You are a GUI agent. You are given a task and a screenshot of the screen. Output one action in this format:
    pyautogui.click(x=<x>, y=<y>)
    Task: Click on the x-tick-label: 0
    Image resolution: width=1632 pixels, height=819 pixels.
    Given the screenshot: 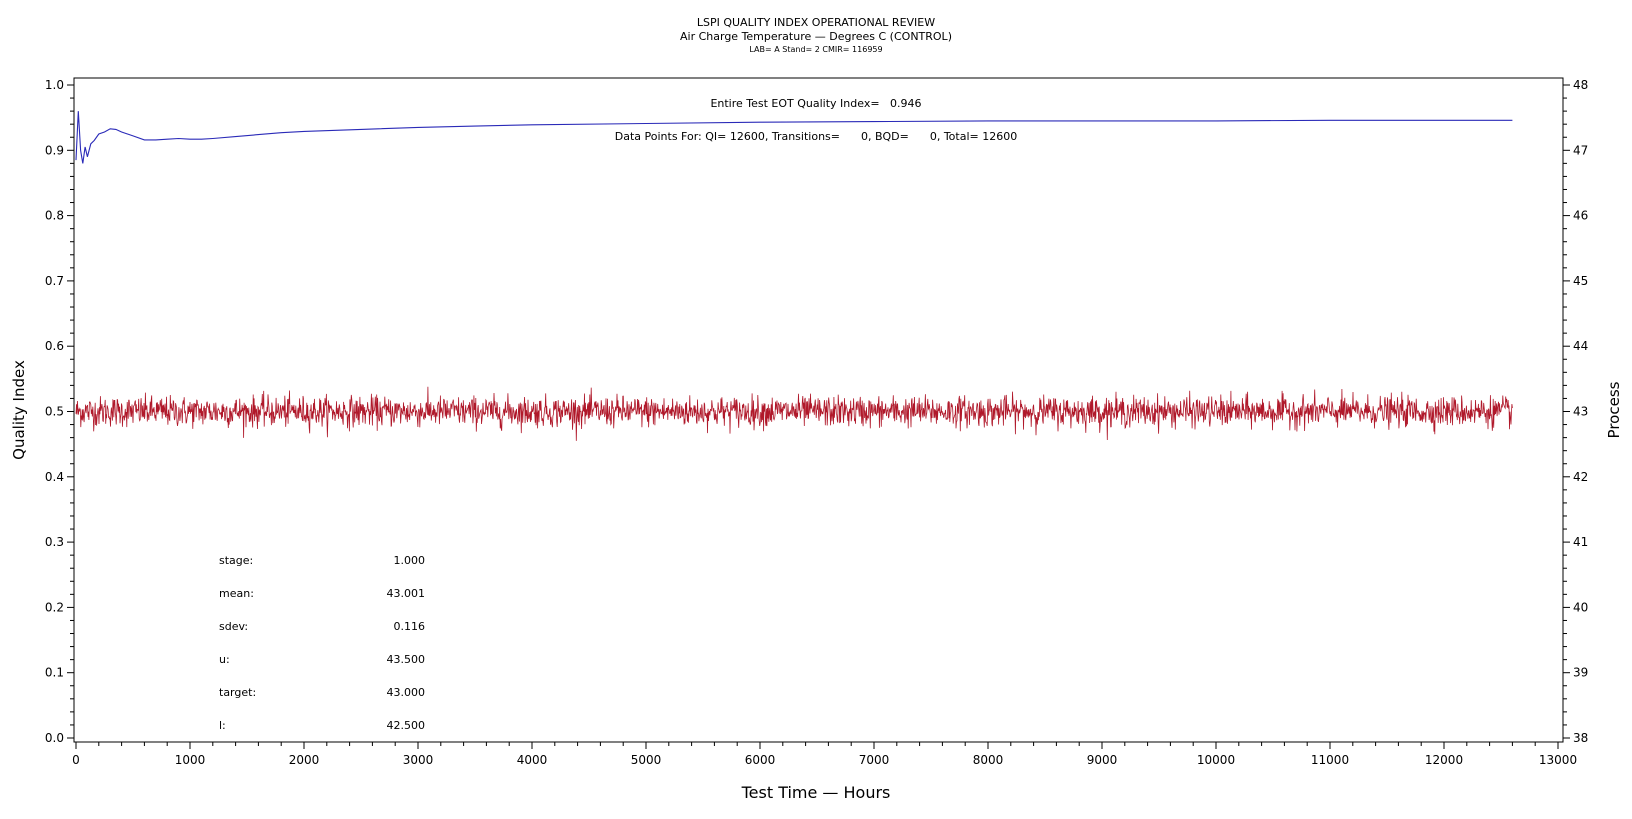 What is the action you would take?
    pyautogui.click(x=76, y=760)
    